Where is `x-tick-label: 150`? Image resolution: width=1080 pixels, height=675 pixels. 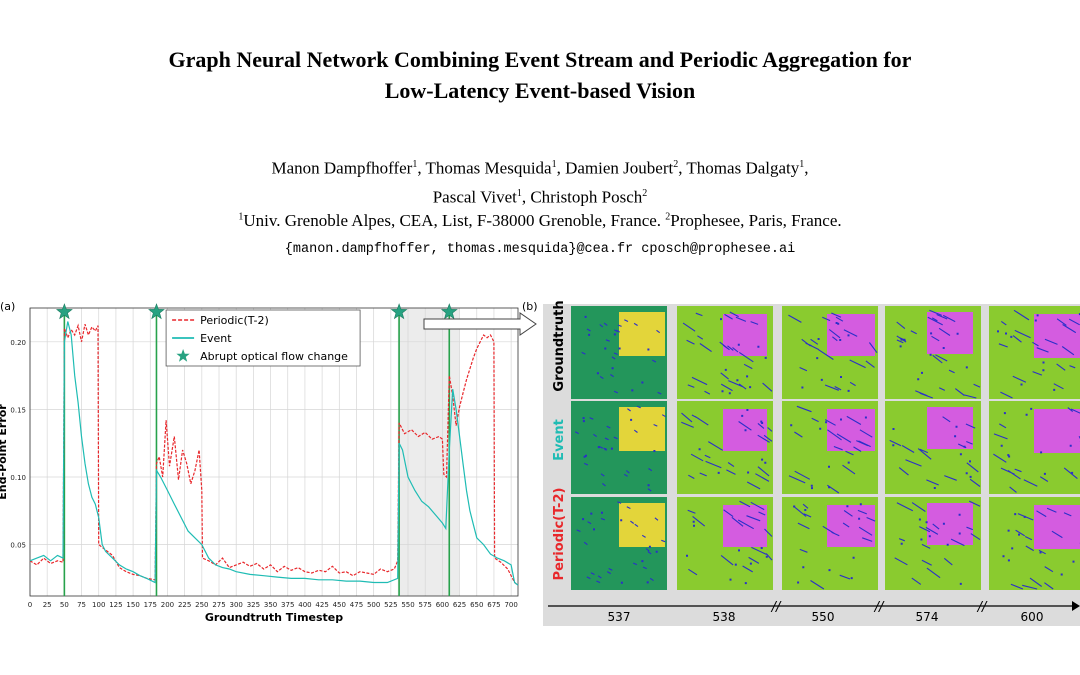
x-tick-label: 150 is located at coordinates (132, 605).